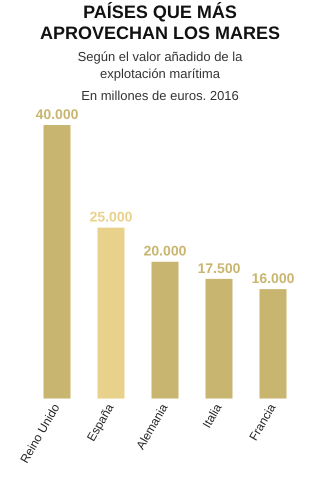  What do you see at coordinates (160, 95) in the screenshot?
I see `text: En millones de euros. 2016` at bounding box center [160, 95].